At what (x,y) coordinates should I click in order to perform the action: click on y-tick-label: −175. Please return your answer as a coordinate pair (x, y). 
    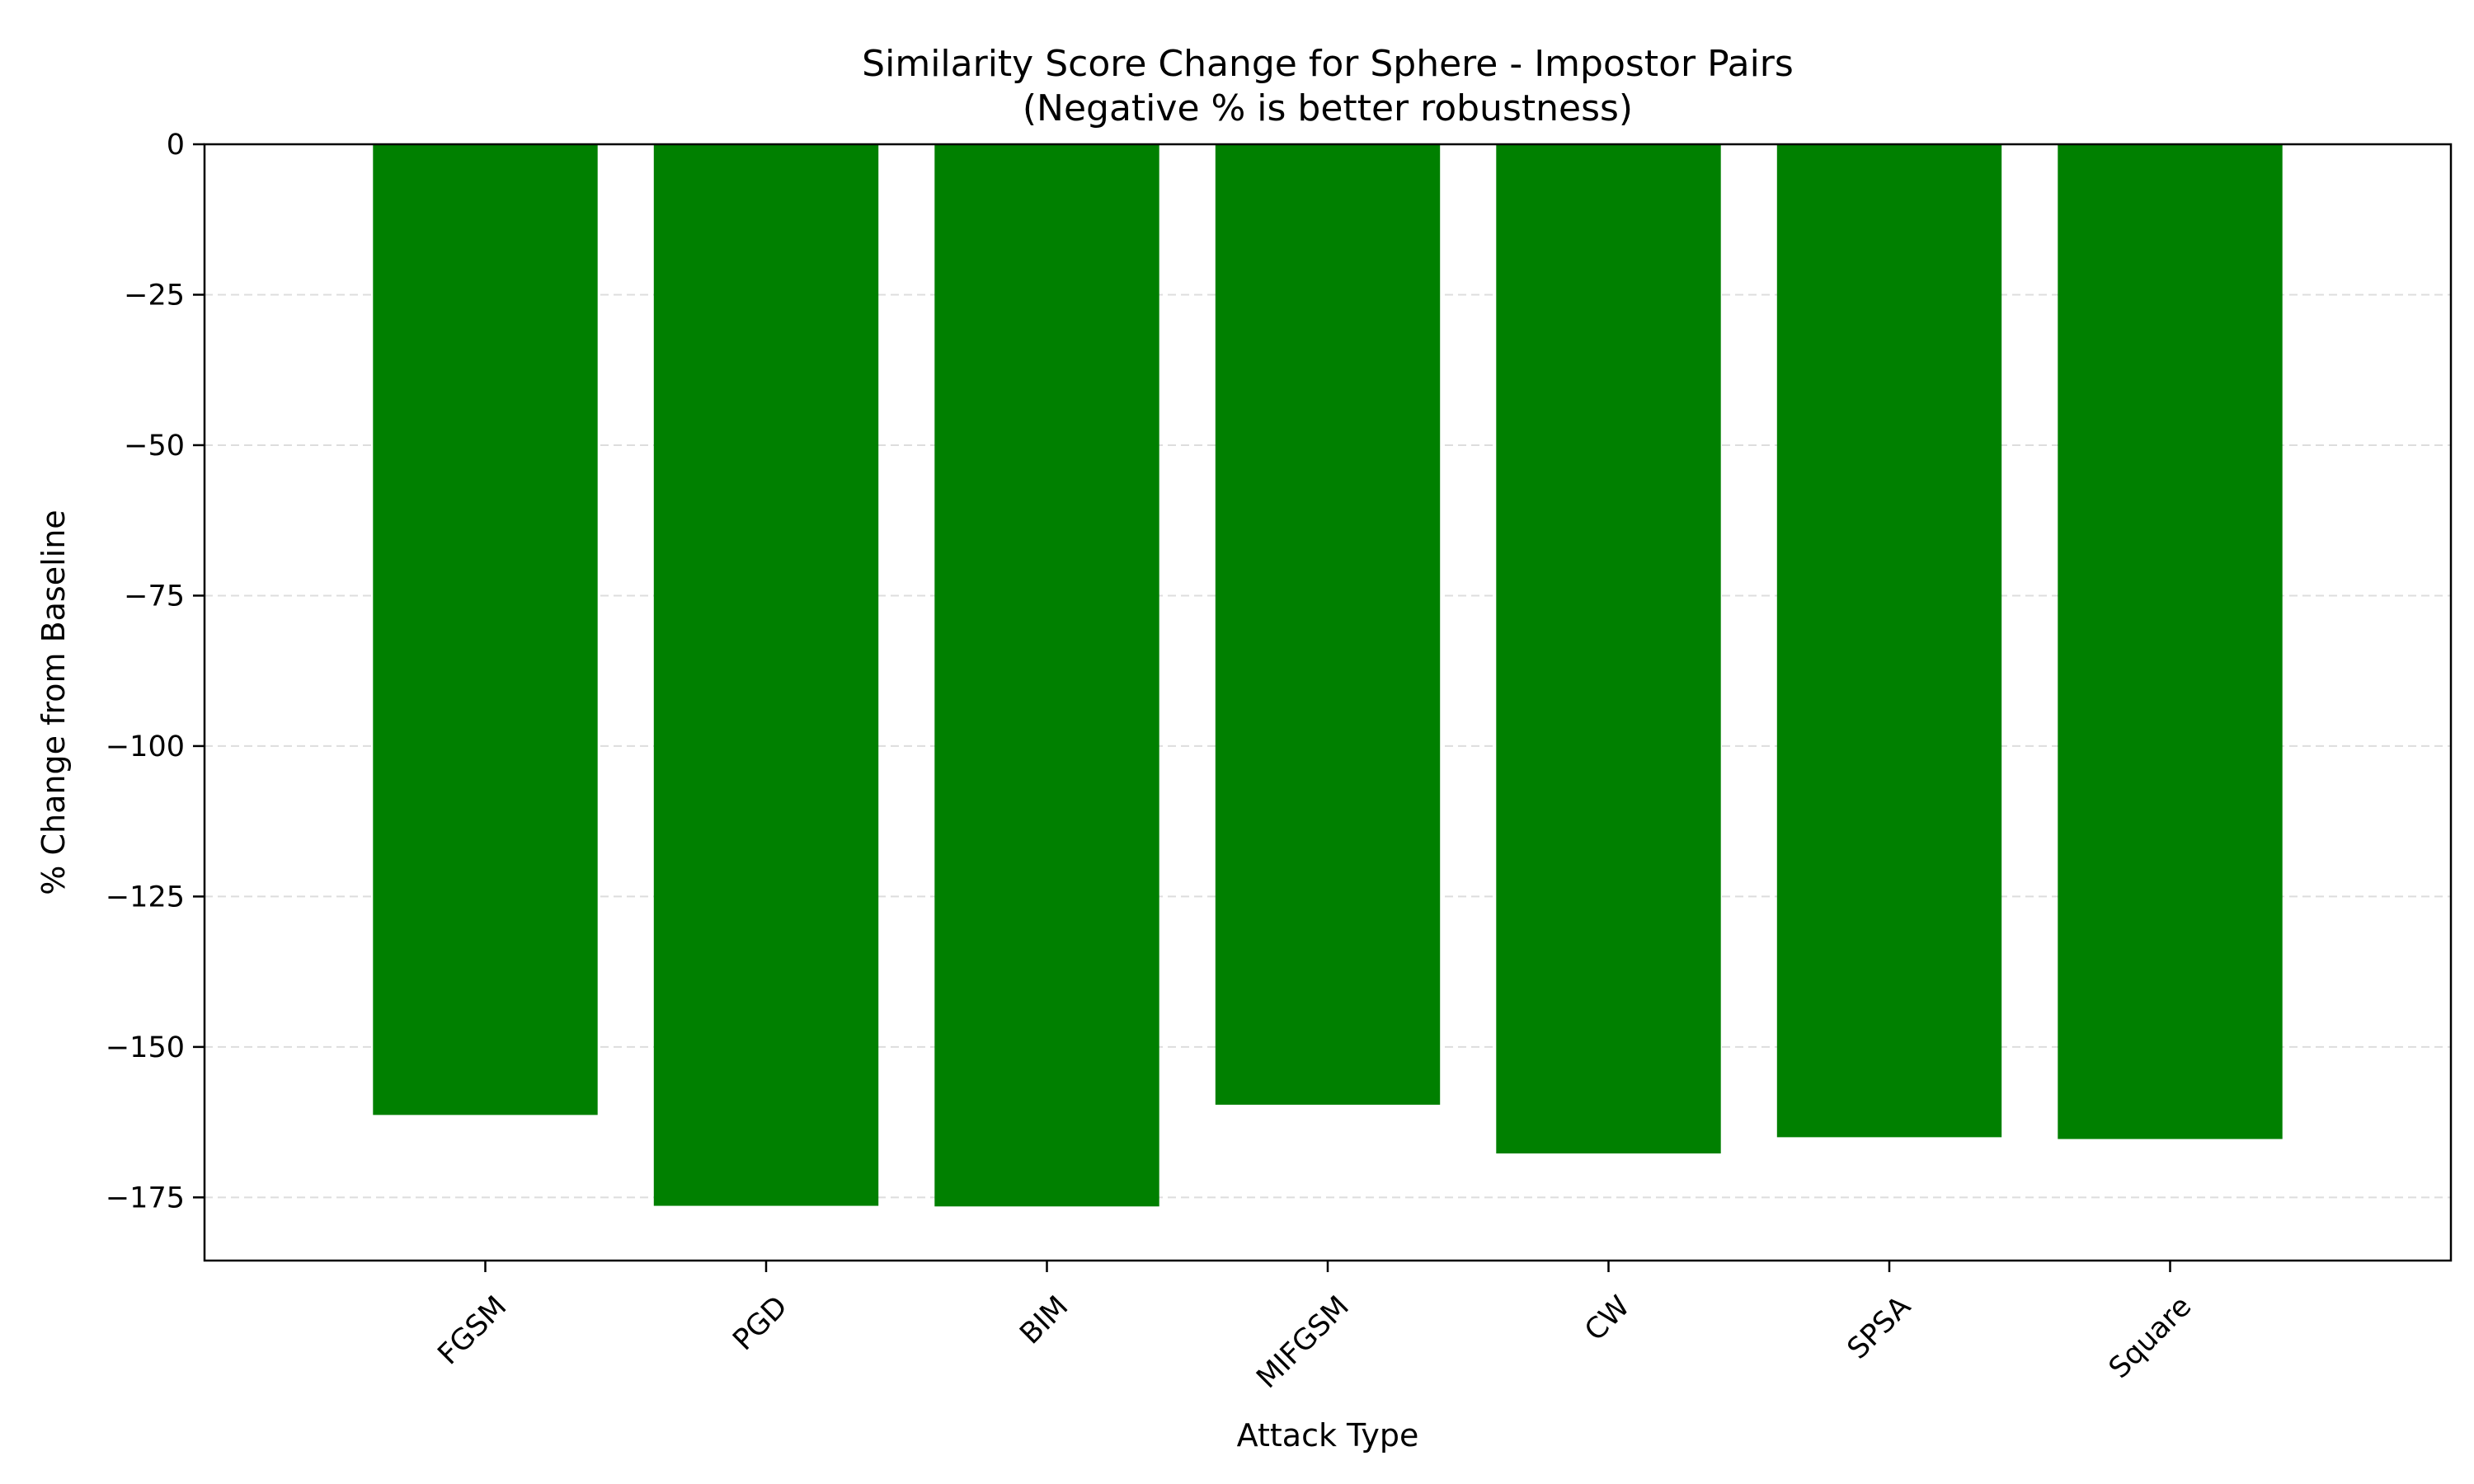
    Looking at the image, I should click on (145, 1197).